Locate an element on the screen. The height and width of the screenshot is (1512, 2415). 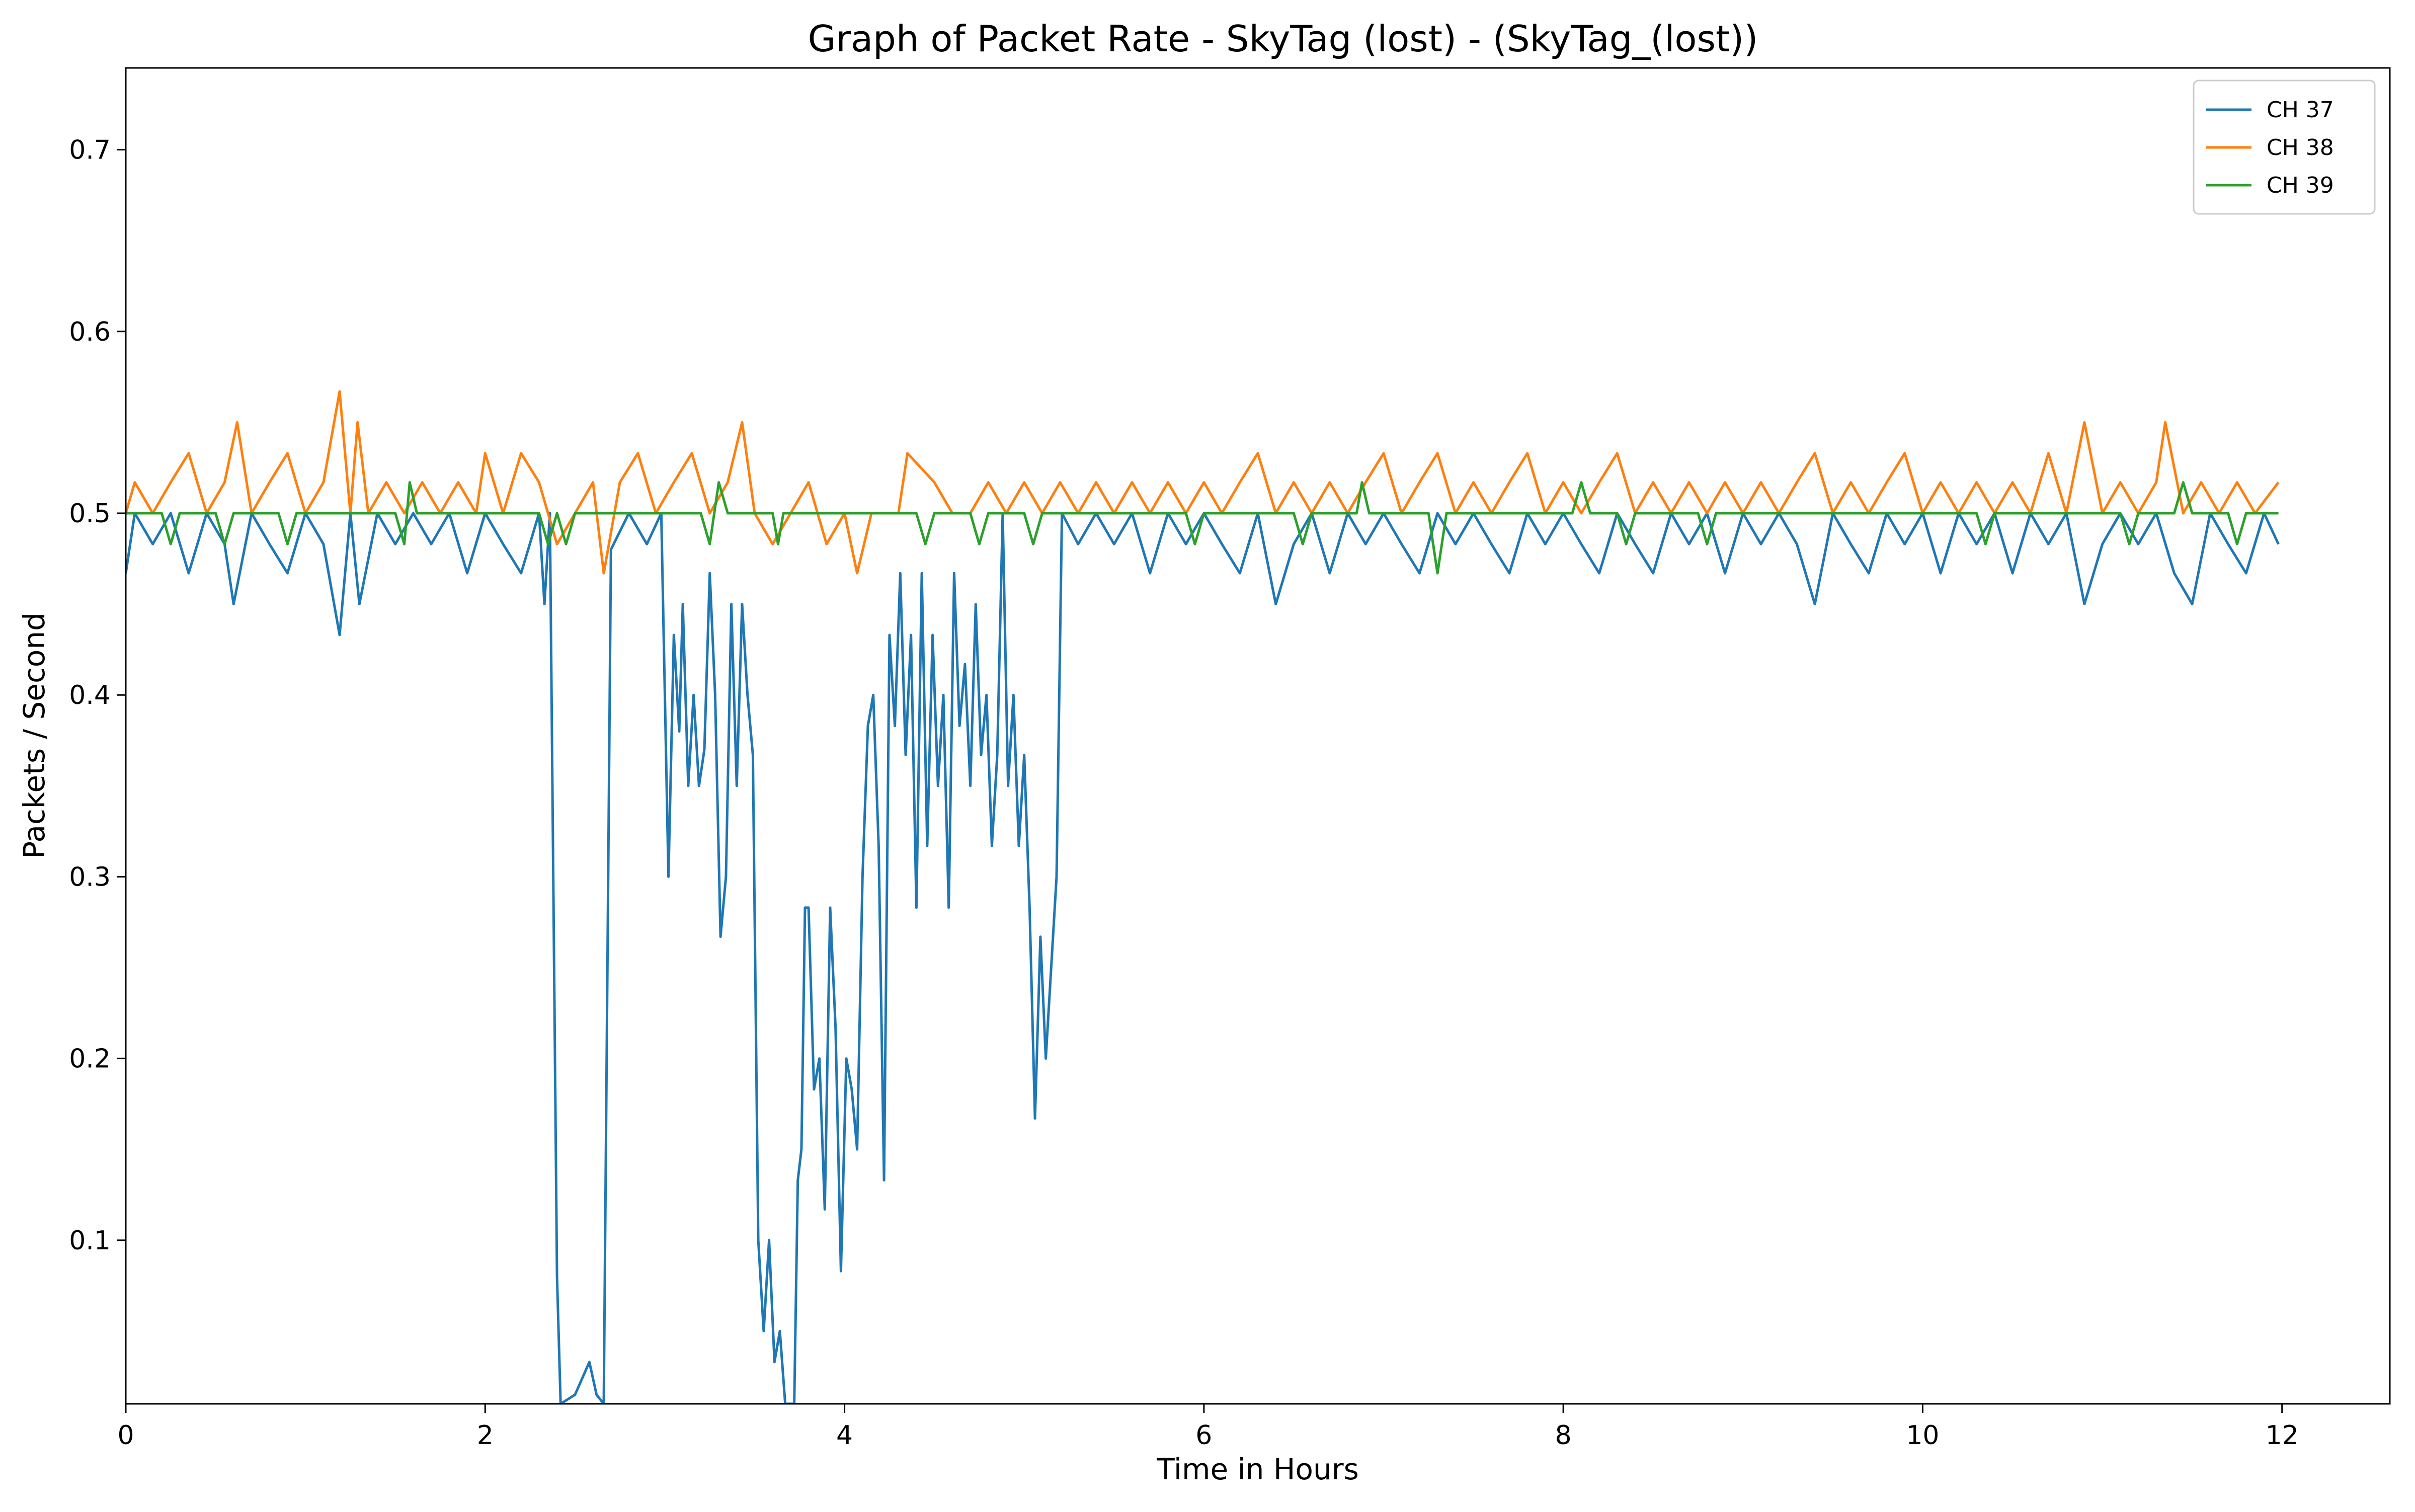
legend-label: CH 39 is located at coordinates (2300, 185).